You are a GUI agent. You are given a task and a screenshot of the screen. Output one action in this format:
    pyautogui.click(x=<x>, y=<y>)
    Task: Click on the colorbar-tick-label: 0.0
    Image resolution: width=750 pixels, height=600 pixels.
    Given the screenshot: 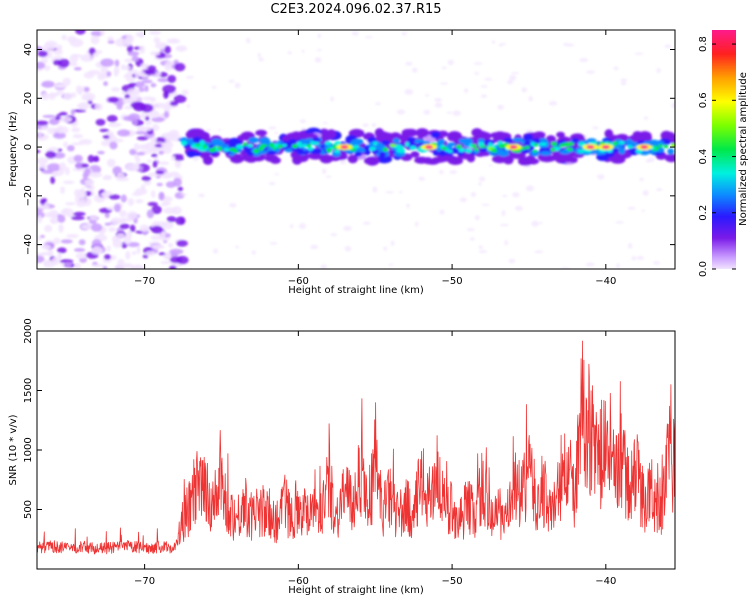 What is the action you would take?
    pyautogui.click(x=703, y=269)
    